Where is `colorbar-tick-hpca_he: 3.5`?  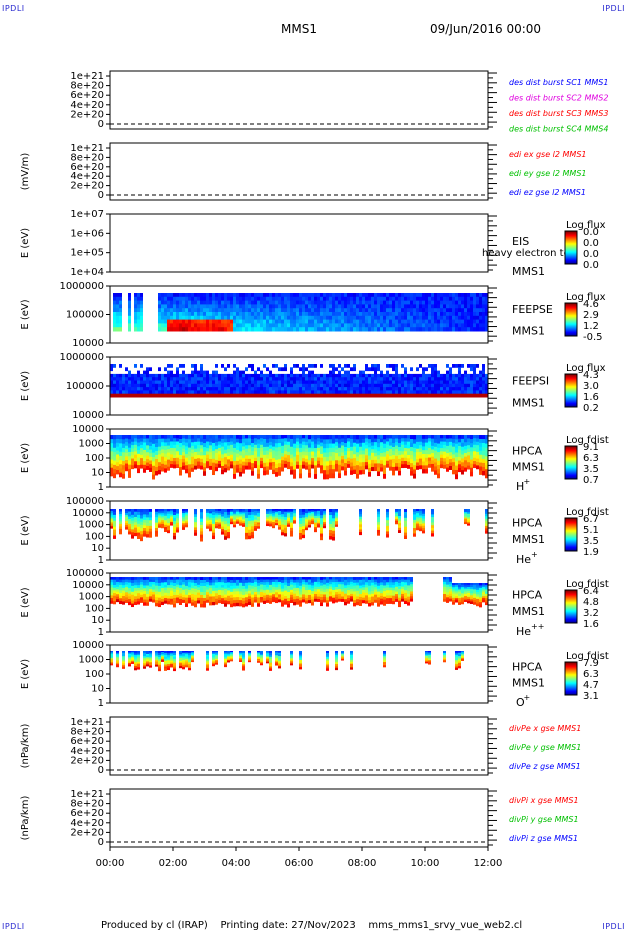 colorbar-tick-hpca_he: 3.5 is located at coordinates (591, 541).